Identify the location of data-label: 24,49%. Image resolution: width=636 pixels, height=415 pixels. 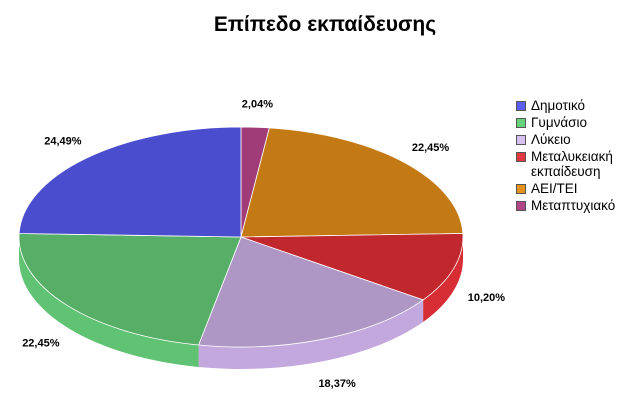
(63, 142).